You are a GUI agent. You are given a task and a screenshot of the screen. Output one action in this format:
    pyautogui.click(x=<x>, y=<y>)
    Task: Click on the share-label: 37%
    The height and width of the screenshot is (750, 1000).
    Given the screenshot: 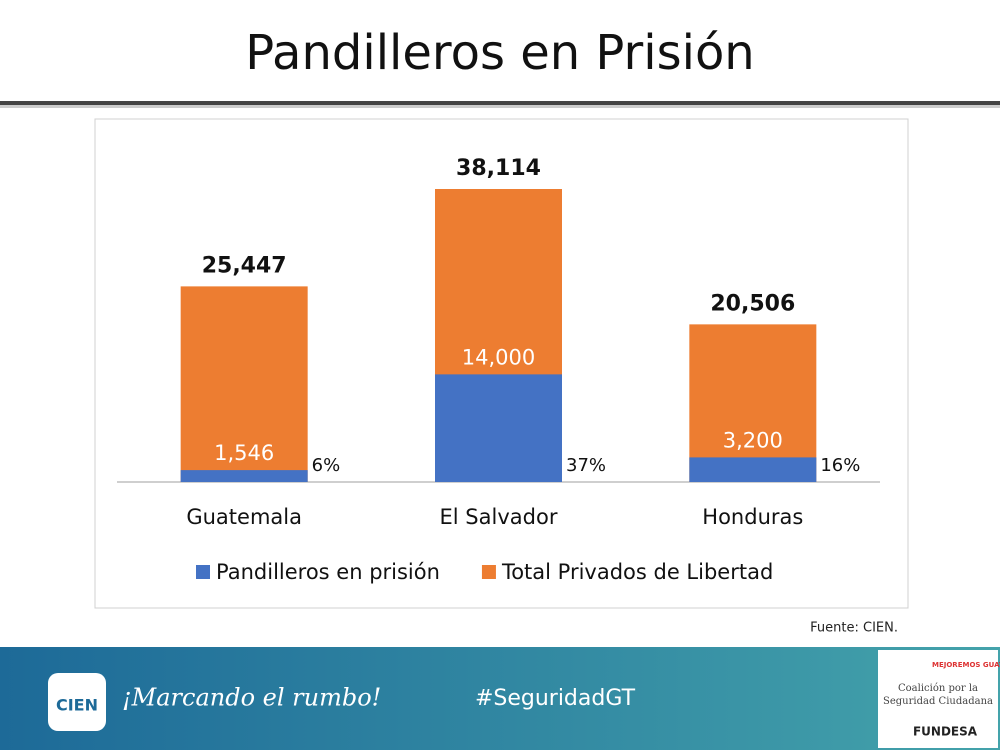 What is the action you would take?
    pyautogui.click(x=586, y=465)
    